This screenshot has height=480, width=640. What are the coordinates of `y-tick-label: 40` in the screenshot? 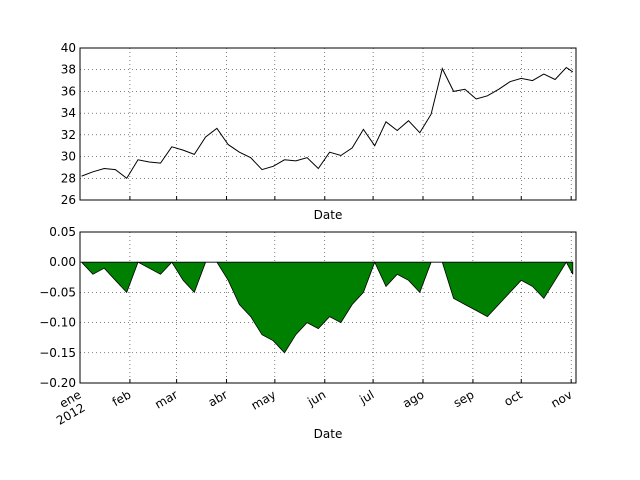 It's located at (68, 48).